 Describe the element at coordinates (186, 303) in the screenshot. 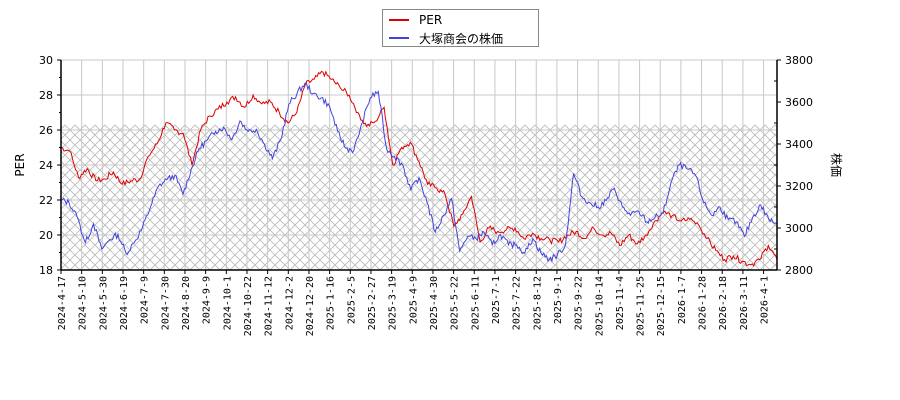

I see `x-tick-label: 2024-8-20` at that location.